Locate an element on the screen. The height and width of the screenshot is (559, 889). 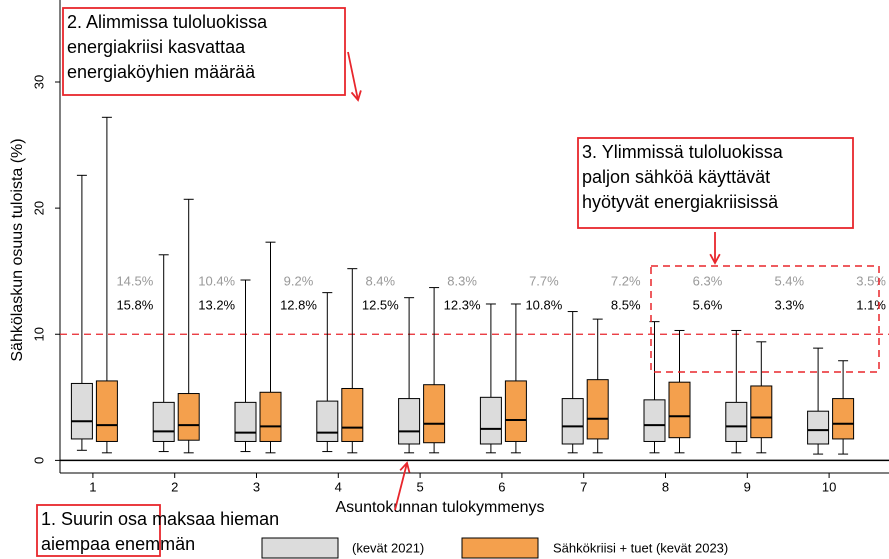
share-label: 12.8% is located at coordinates (298, 304).